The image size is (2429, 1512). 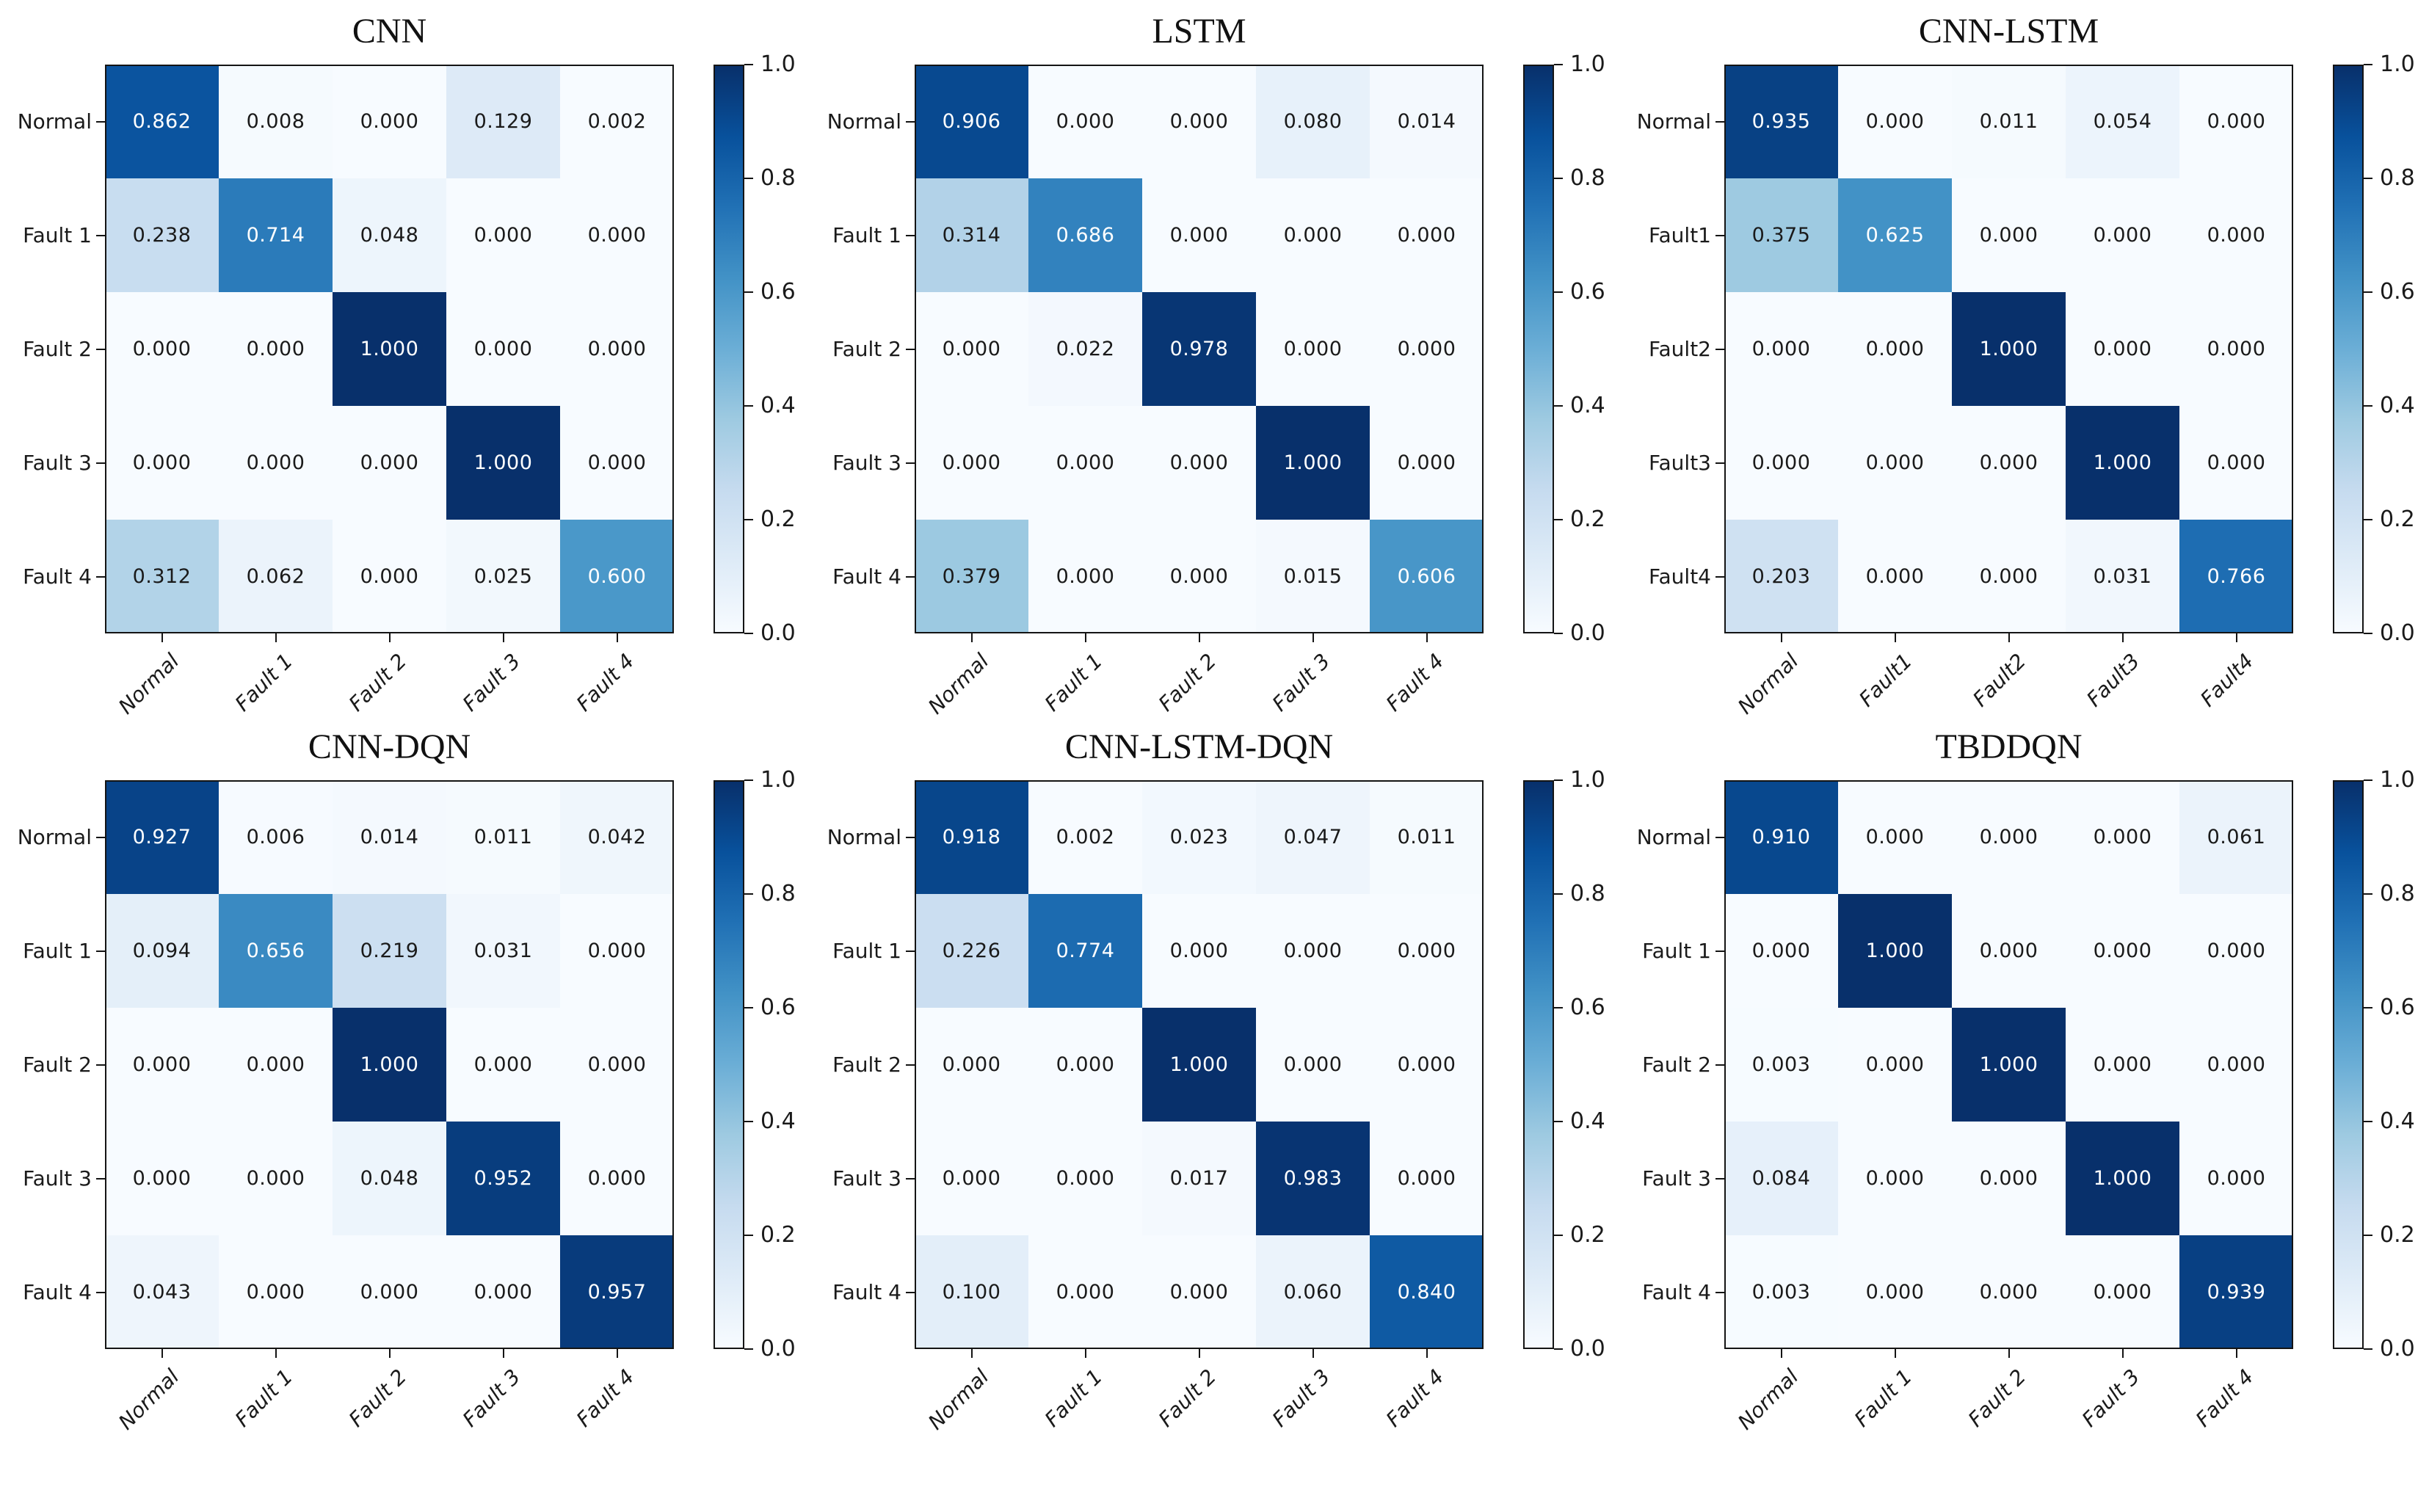 What do you see at coordinates (1426, 576) in the screenshot?
I see `cell-value: 0.606` at bounding box center [1426, 576].